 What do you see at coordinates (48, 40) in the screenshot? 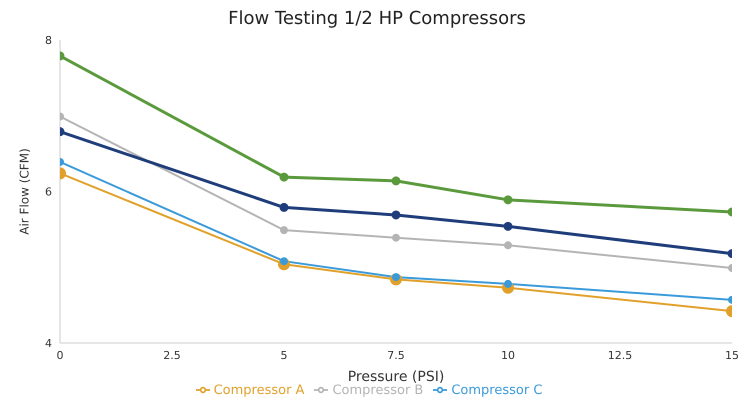
I see `y-tick-label: 8` at bounding box center [48, 40].